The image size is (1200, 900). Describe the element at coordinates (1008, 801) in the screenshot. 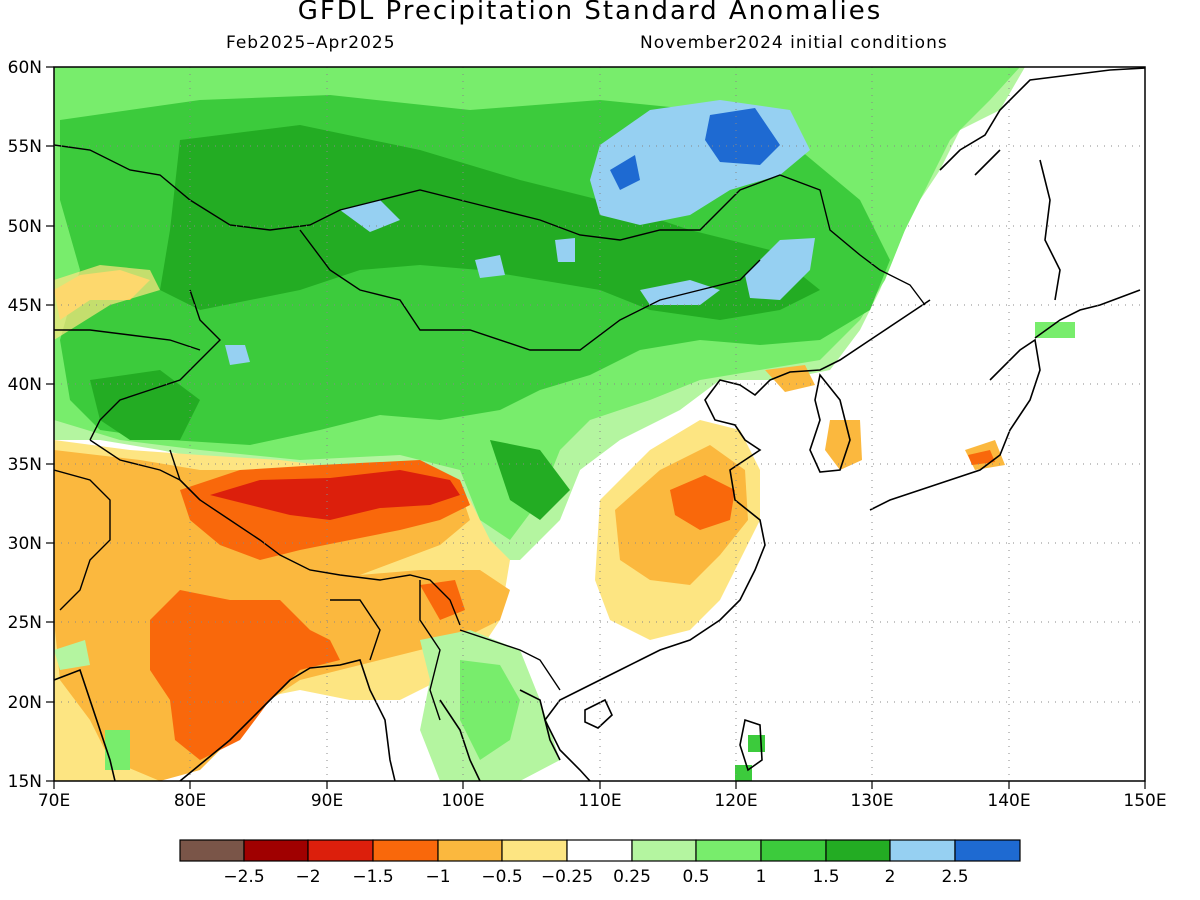

I see `lon-label: 140E` at that location.